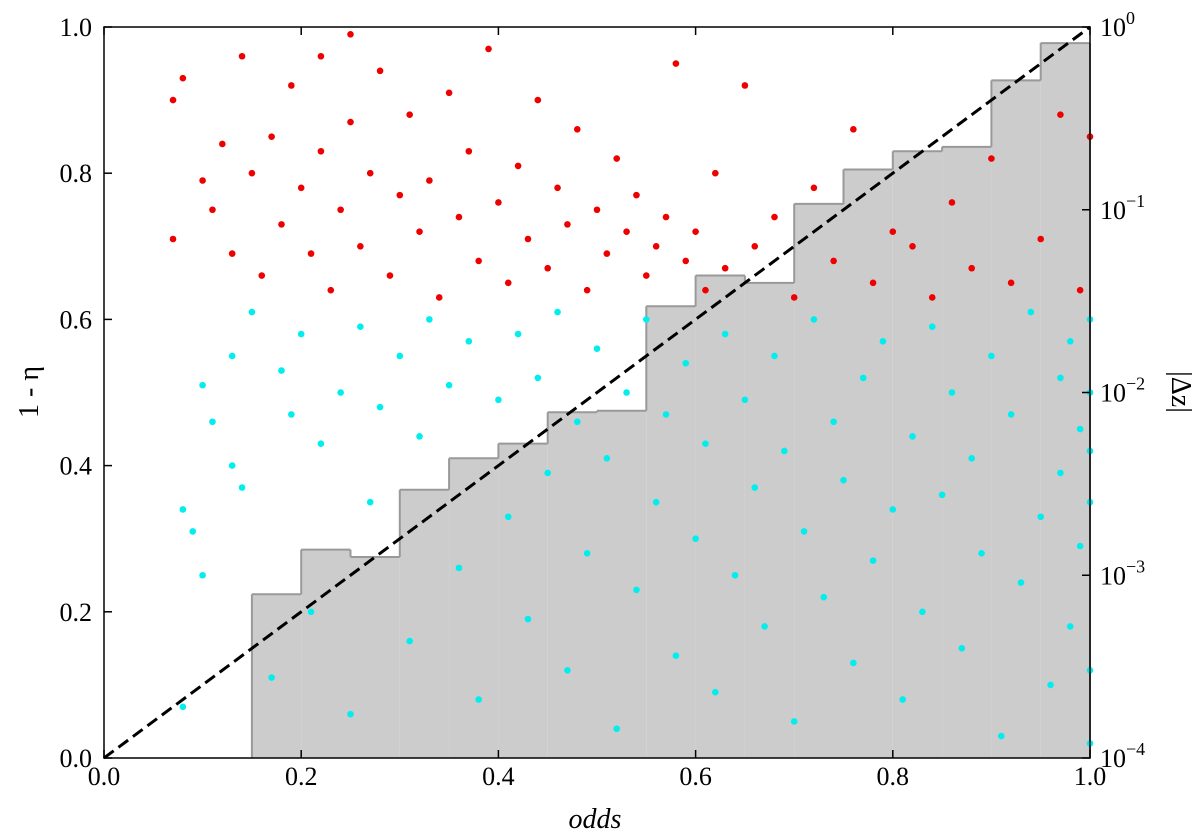 Image resolution: width=1200 pixels, height=836 pixels. What do you see at coordinates (1135, 749) in the screenshot?
I see `y2-tick-exponent: −4` at bounding box center [1135, 749].